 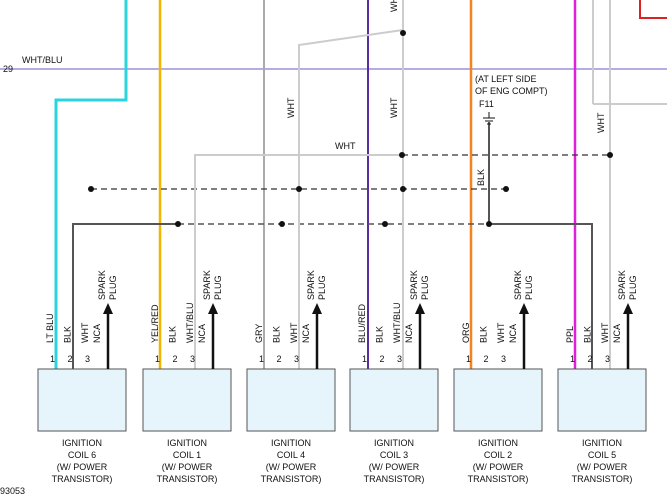 What do you see at coordinates (489, 118) in the screenshot?
I see `ground-symbol` at bounding box center [489, 118].